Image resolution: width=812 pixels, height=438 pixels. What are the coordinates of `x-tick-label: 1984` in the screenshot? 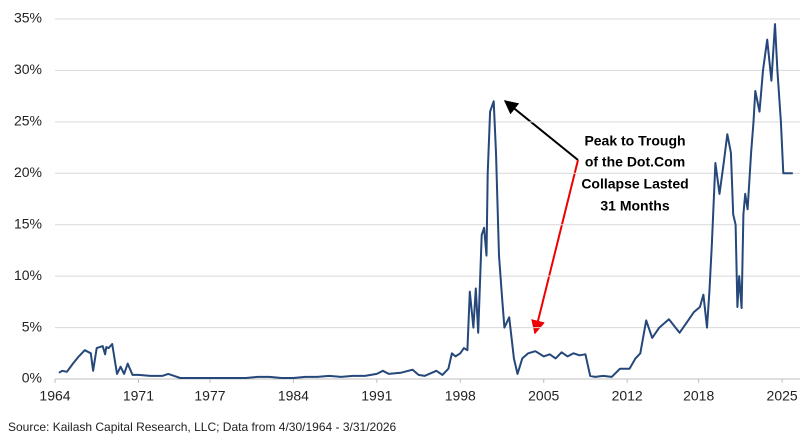 It's located at (293, 396).